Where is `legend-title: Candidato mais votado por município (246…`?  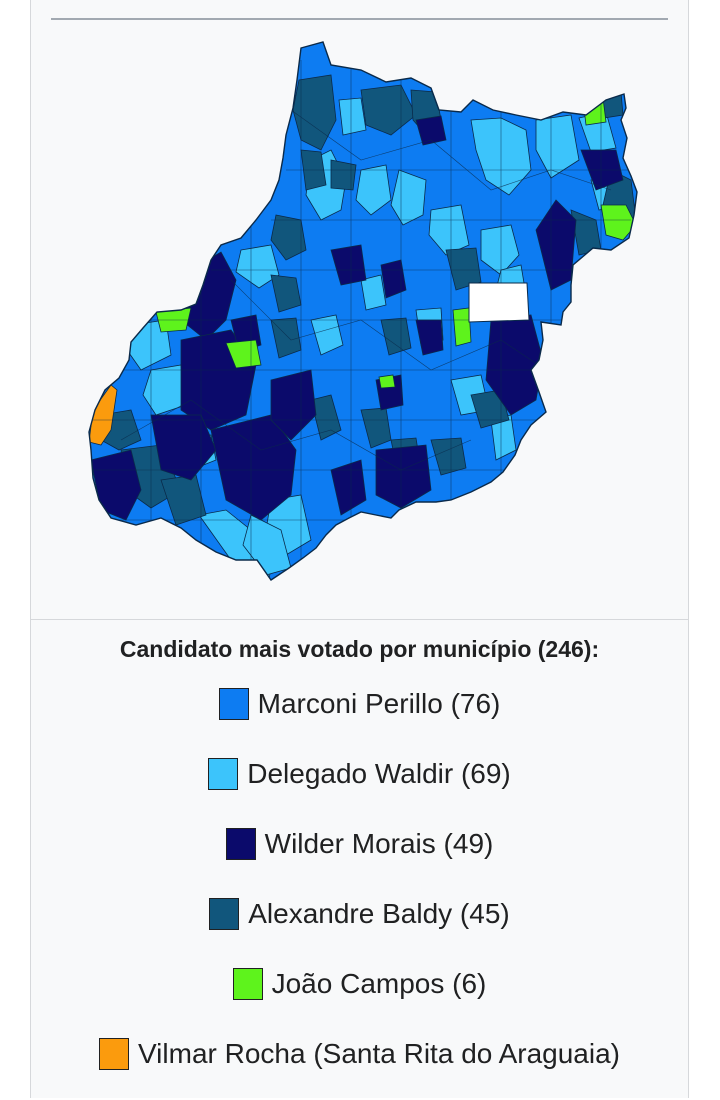 legend-title: Candidato mais votado por município (246… is located at coordinates (359, 649).